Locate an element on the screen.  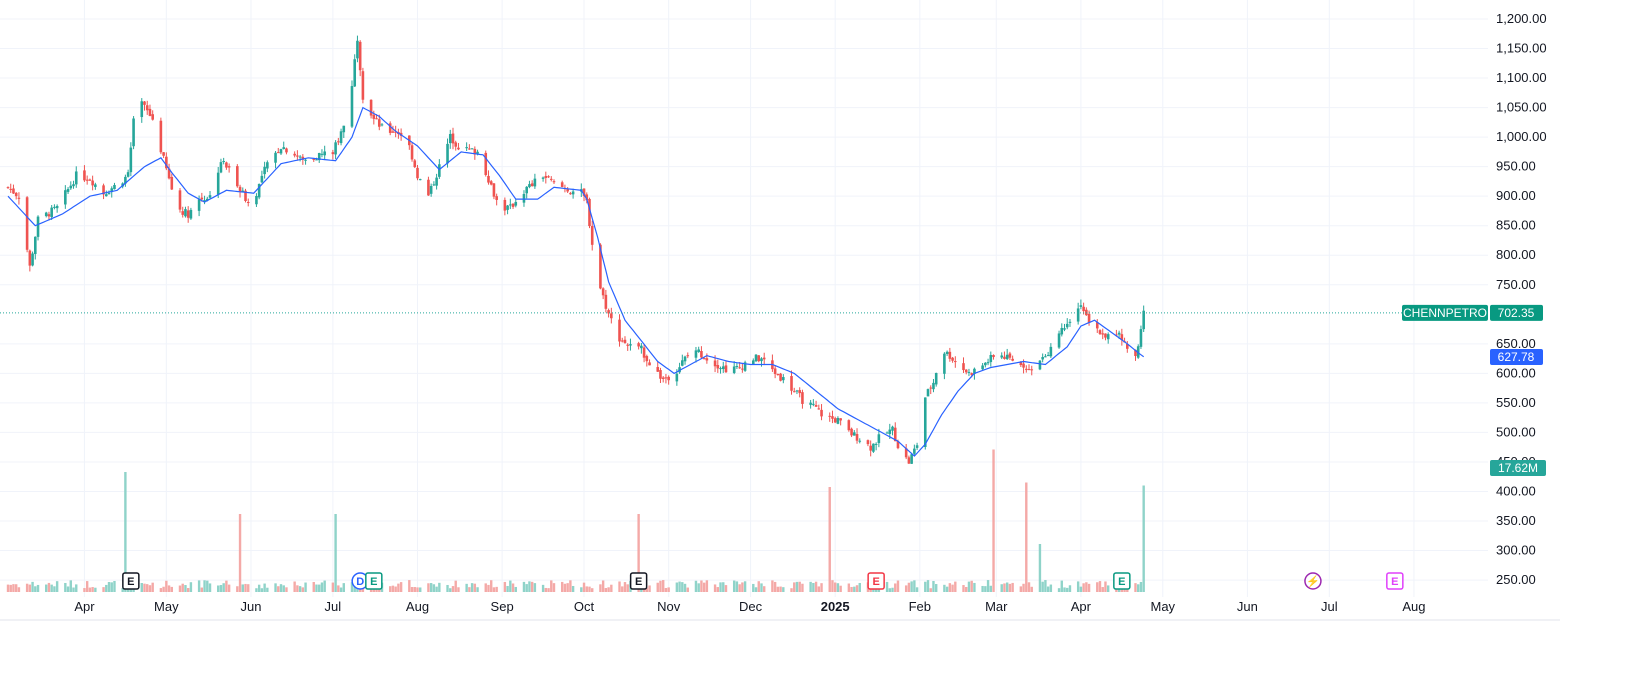
volume-tag-value: 17.62M is located at coordinates (1518, 468).